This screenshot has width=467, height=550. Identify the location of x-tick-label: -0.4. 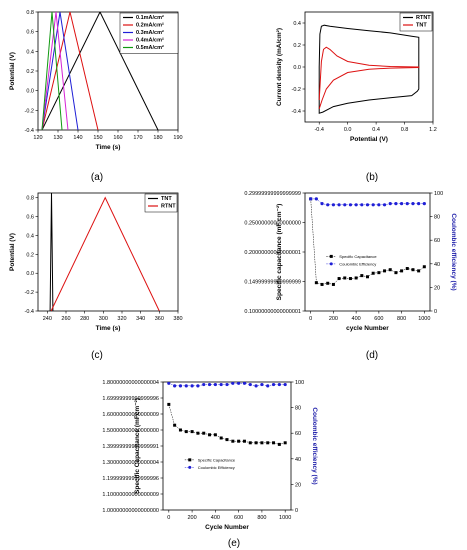
(318, 130).